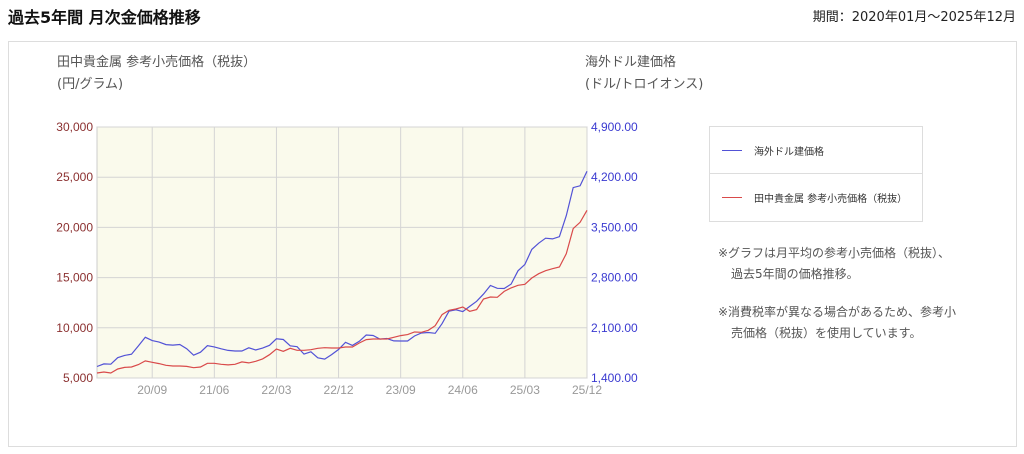 The width and height of the screenshot is (1024, 454). Describe the element at coordinates (614, 127) in the screenshot. I see `right-tick-label: 4,900.00` at that location.